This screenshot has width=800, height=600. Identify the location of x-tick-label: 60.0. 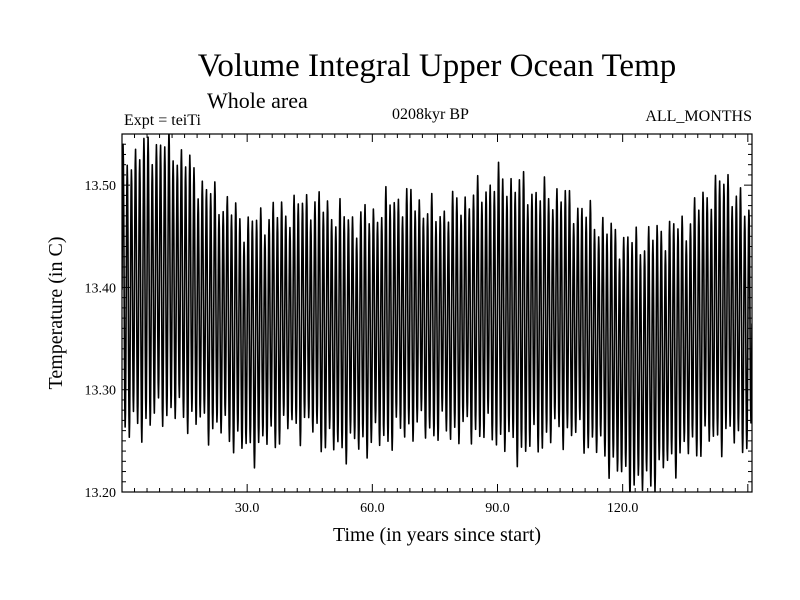
(372, 508).